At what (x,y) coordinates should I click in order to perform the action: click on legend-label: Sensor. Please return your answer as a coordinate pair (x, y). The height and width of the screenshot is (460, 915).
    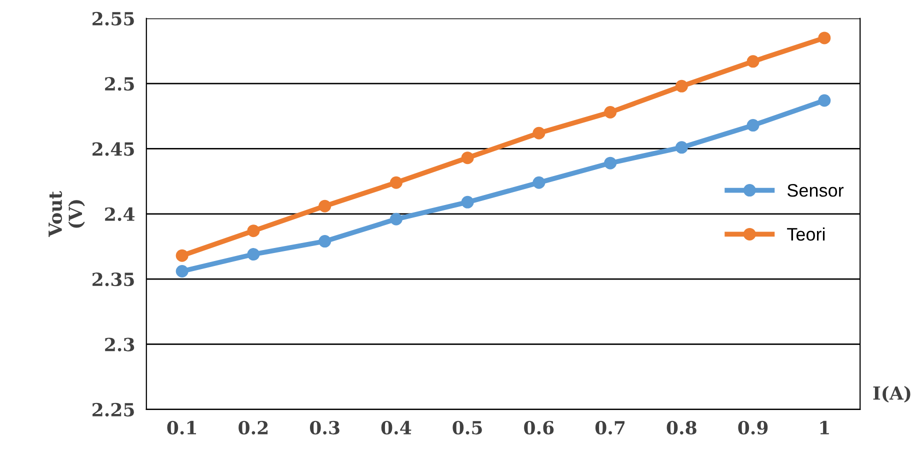
    Looking at the image, I should click on (815, 190).